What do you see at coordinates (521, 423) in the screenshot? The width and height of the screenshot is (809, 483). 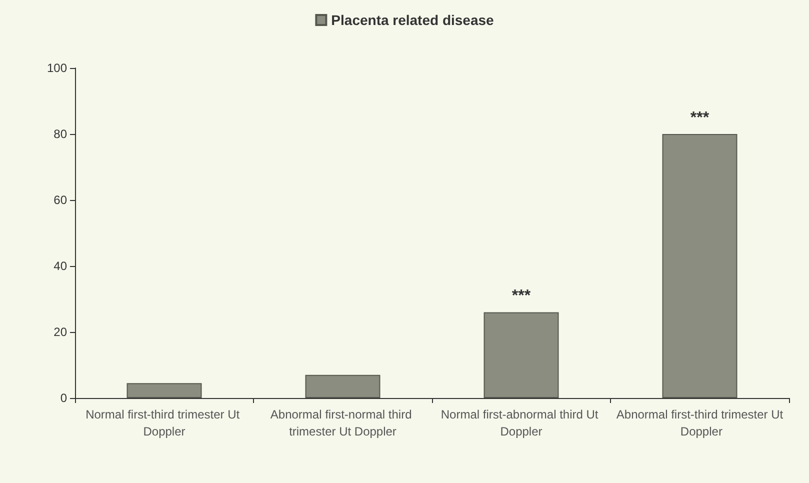 I see `x-tick-label: Normal first-abnormal third Ut Doppler` at bounding box center [521, 423].